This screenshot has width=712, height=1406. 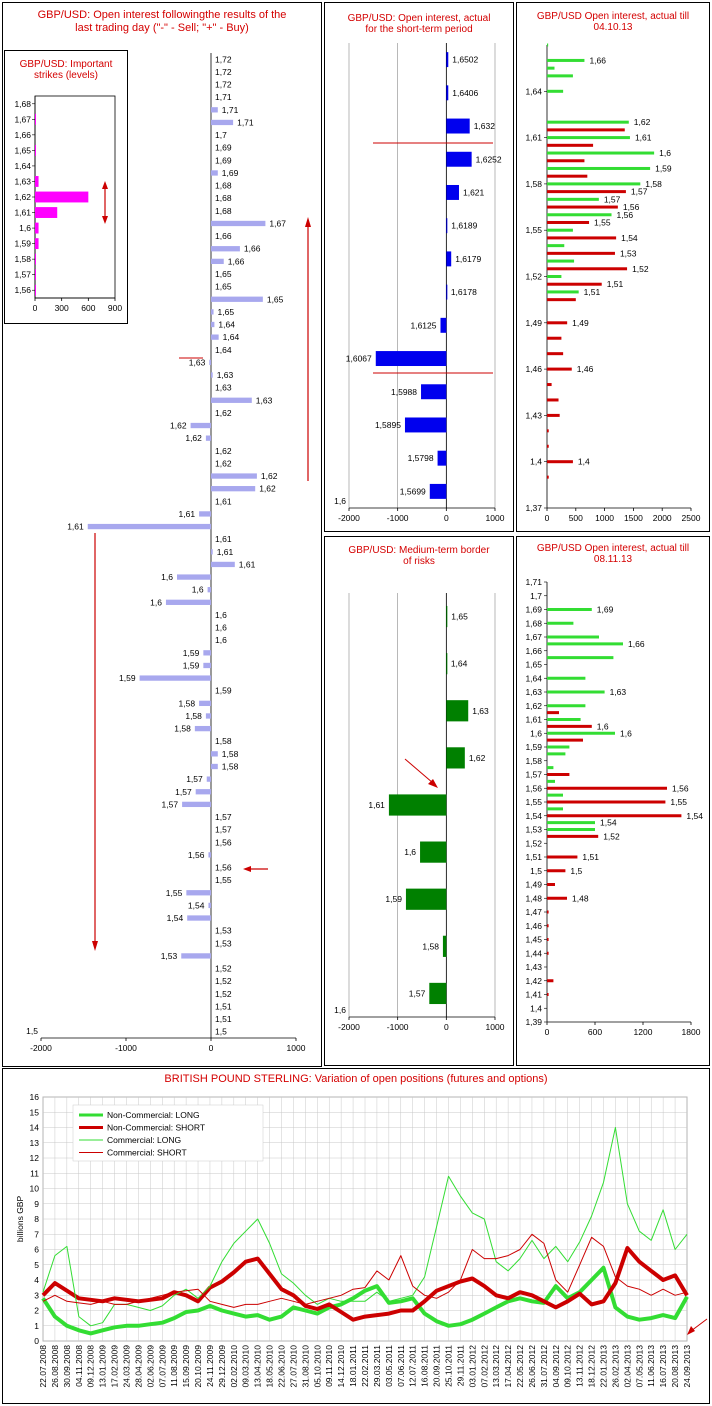 What do you see at coordinates (168, 1133) in the screenshot?
I see `legend-box` at bounding box center [168, 1133].